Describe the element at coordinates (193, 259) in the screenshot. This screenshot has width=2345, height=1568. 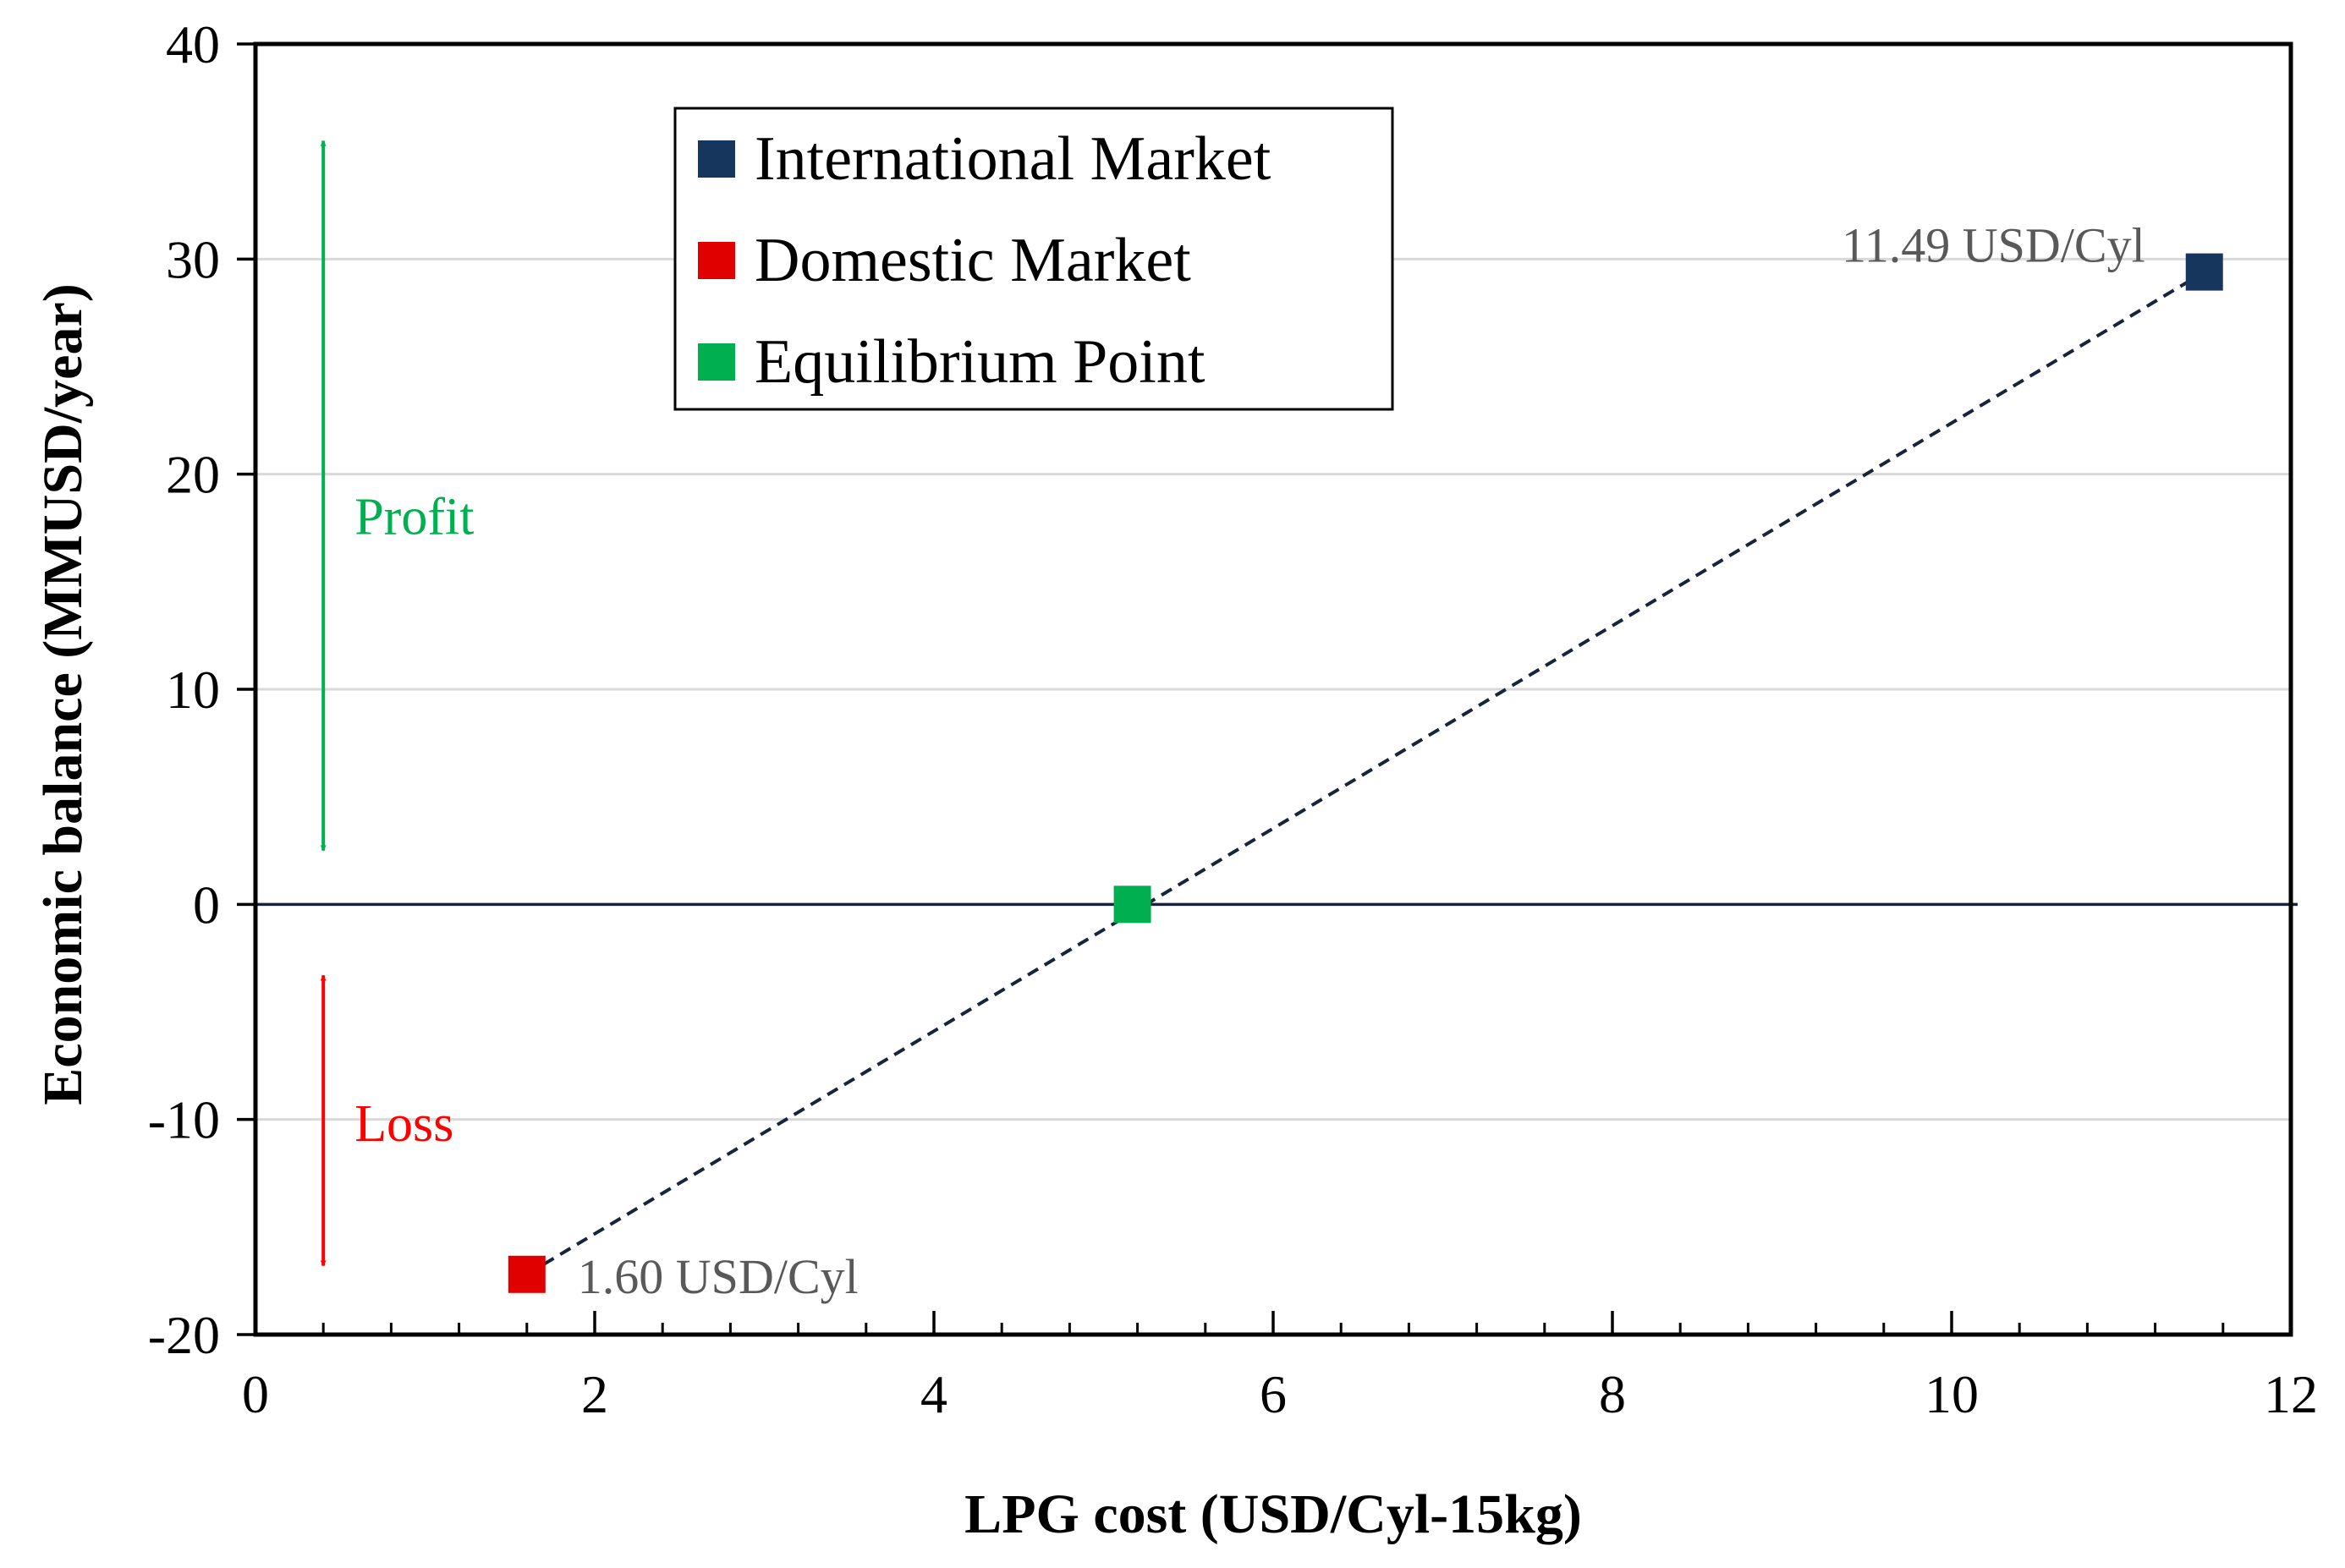
I see `y-tick-label: 30` at that location.